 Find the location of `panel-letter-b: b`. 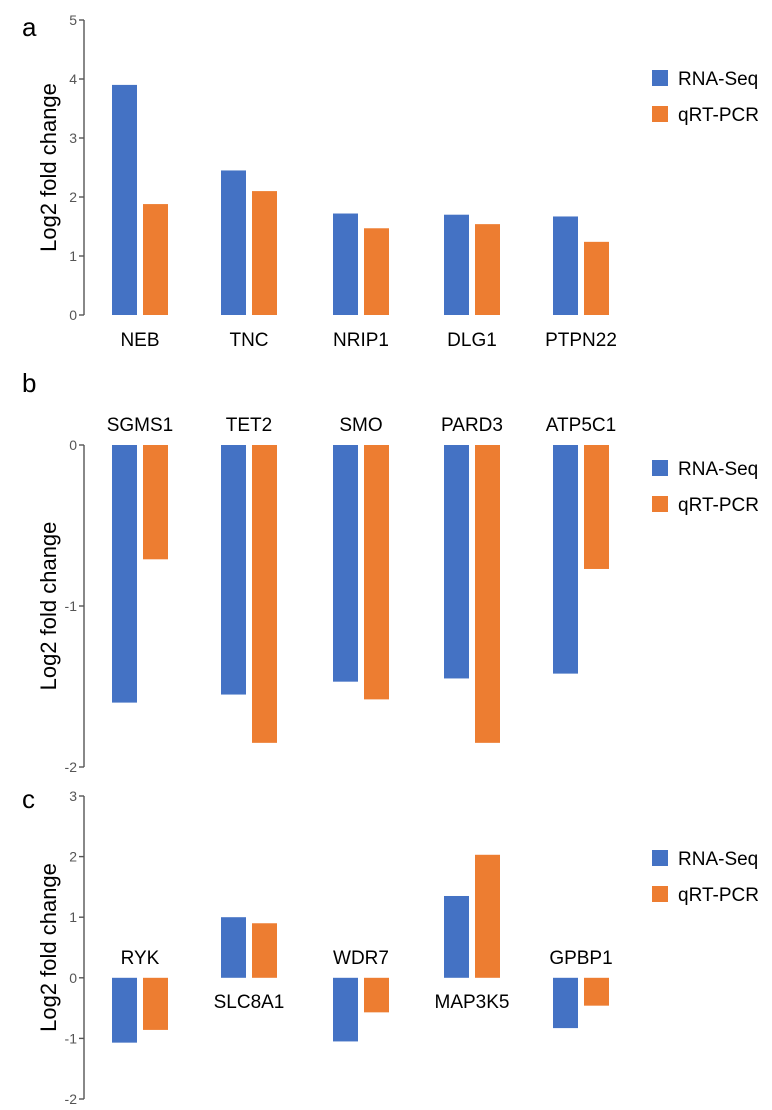

panel-letter-b: b is located at coordinates (29, 383).